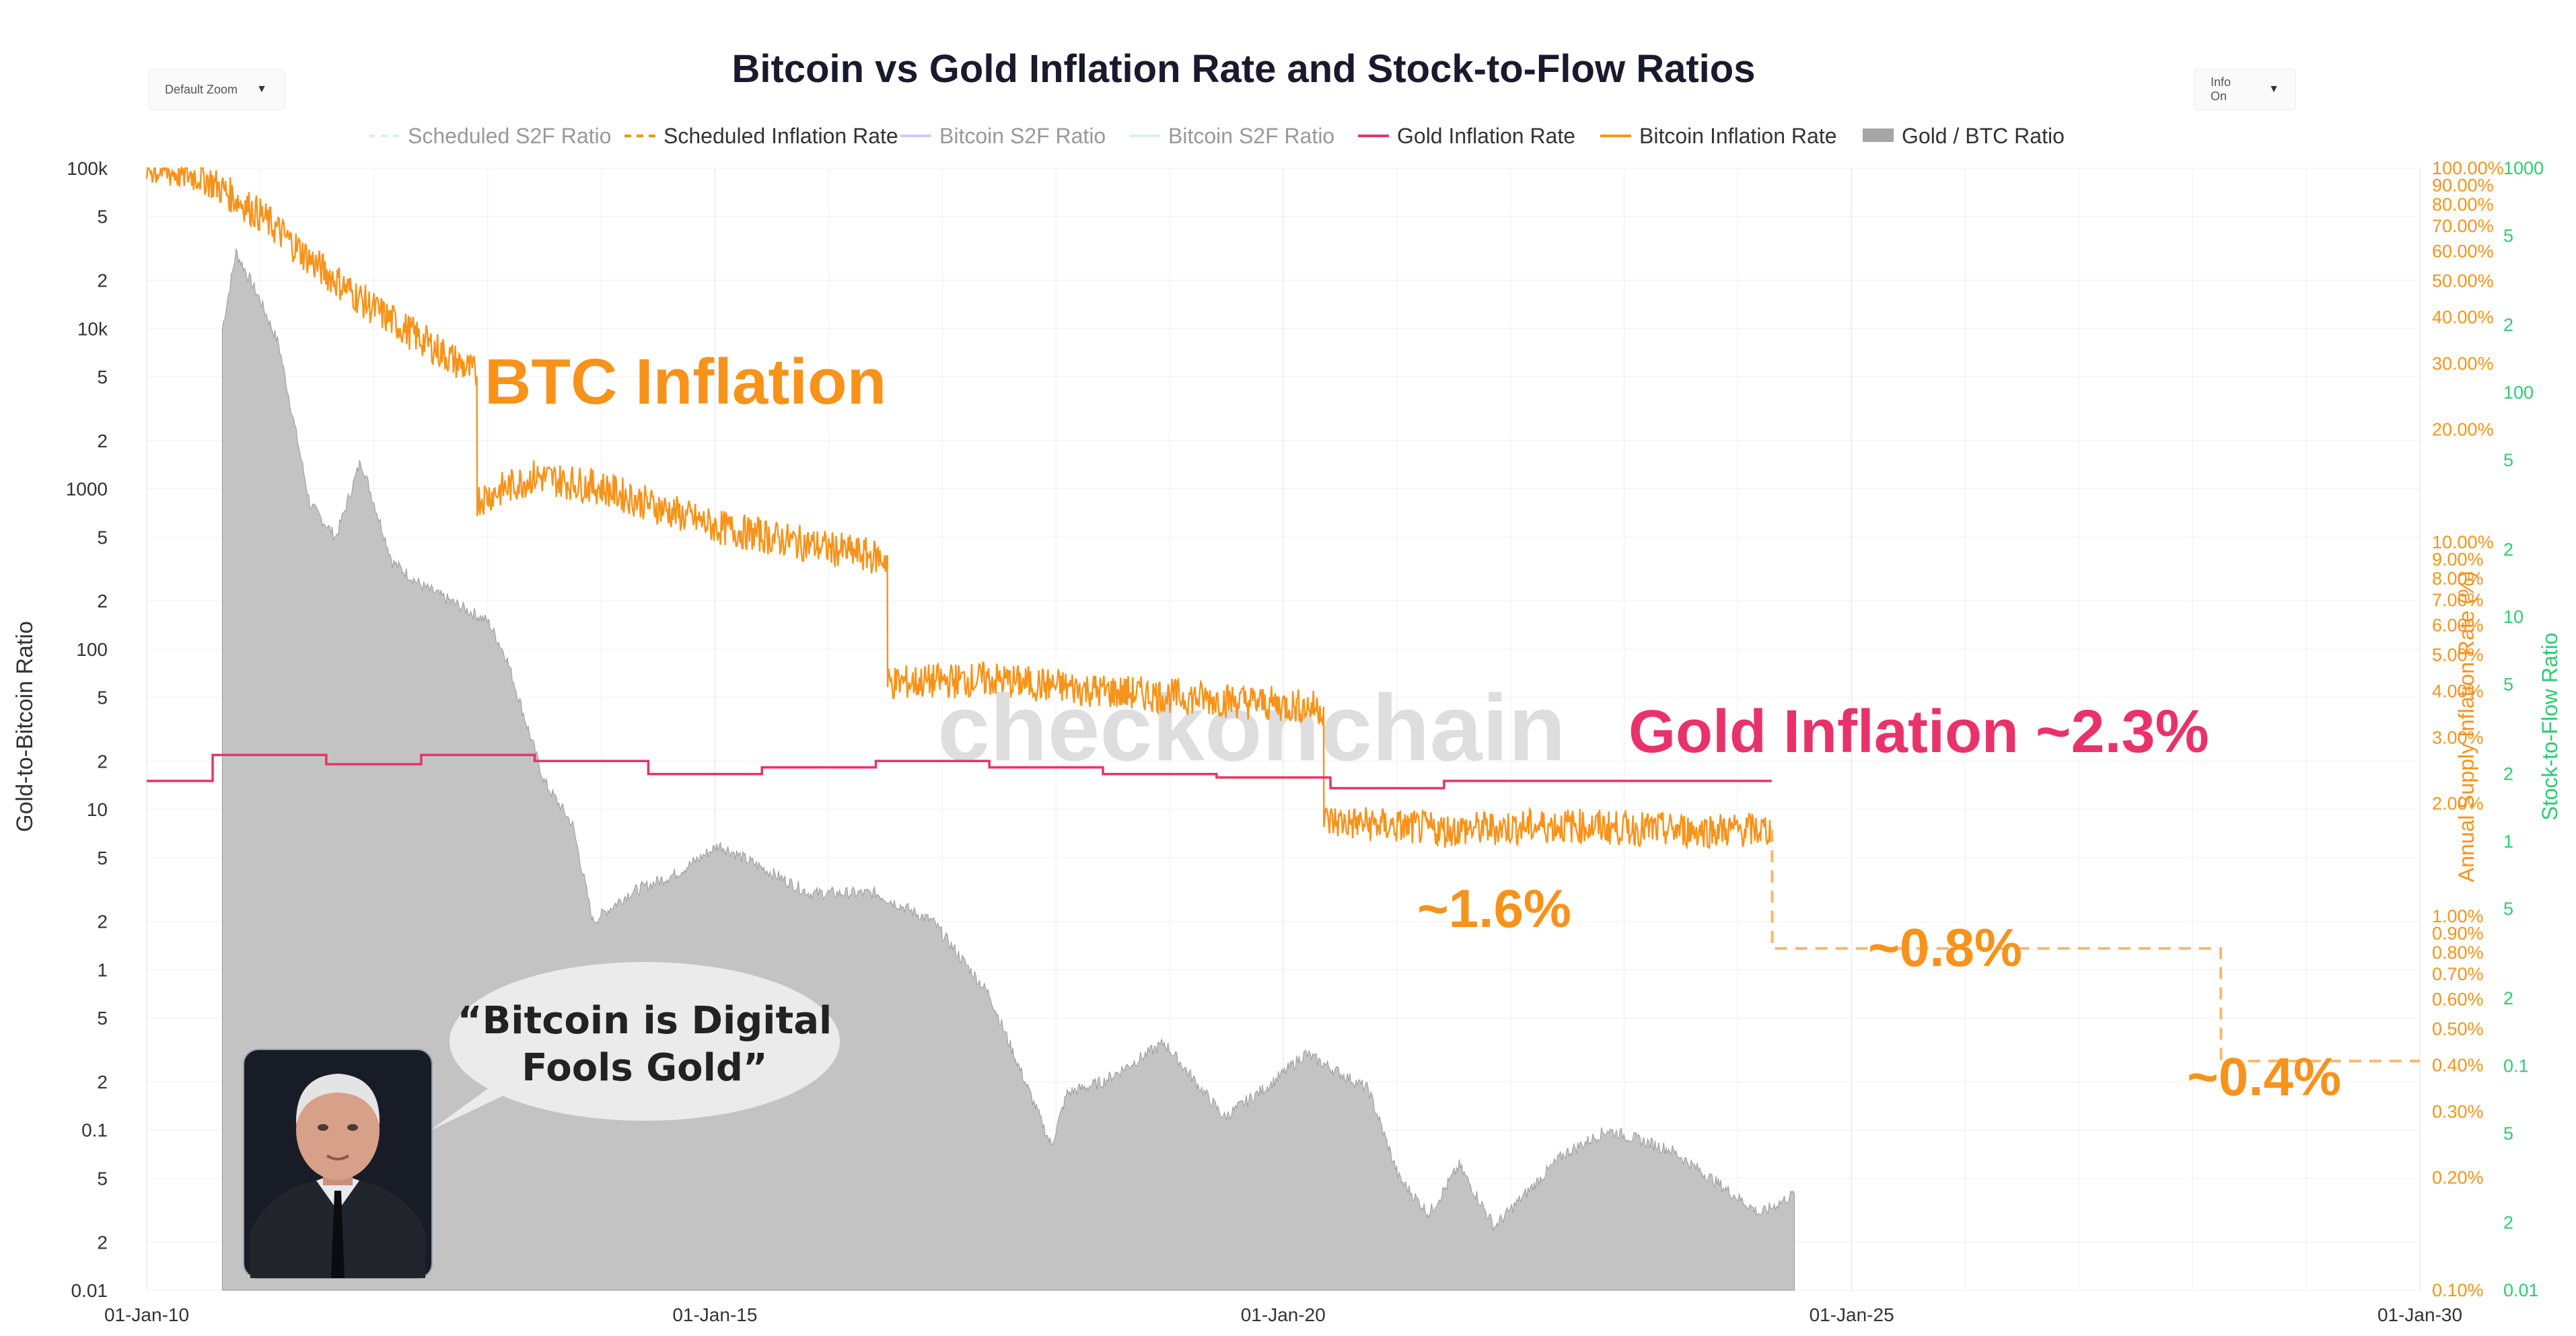 This screenshot has height=1336, width=2576. What do you see at coordinates (2463, 317) in the screenshot?
I see `inflation-tick-label: 40.00%` at bounding box center [2463, 317].